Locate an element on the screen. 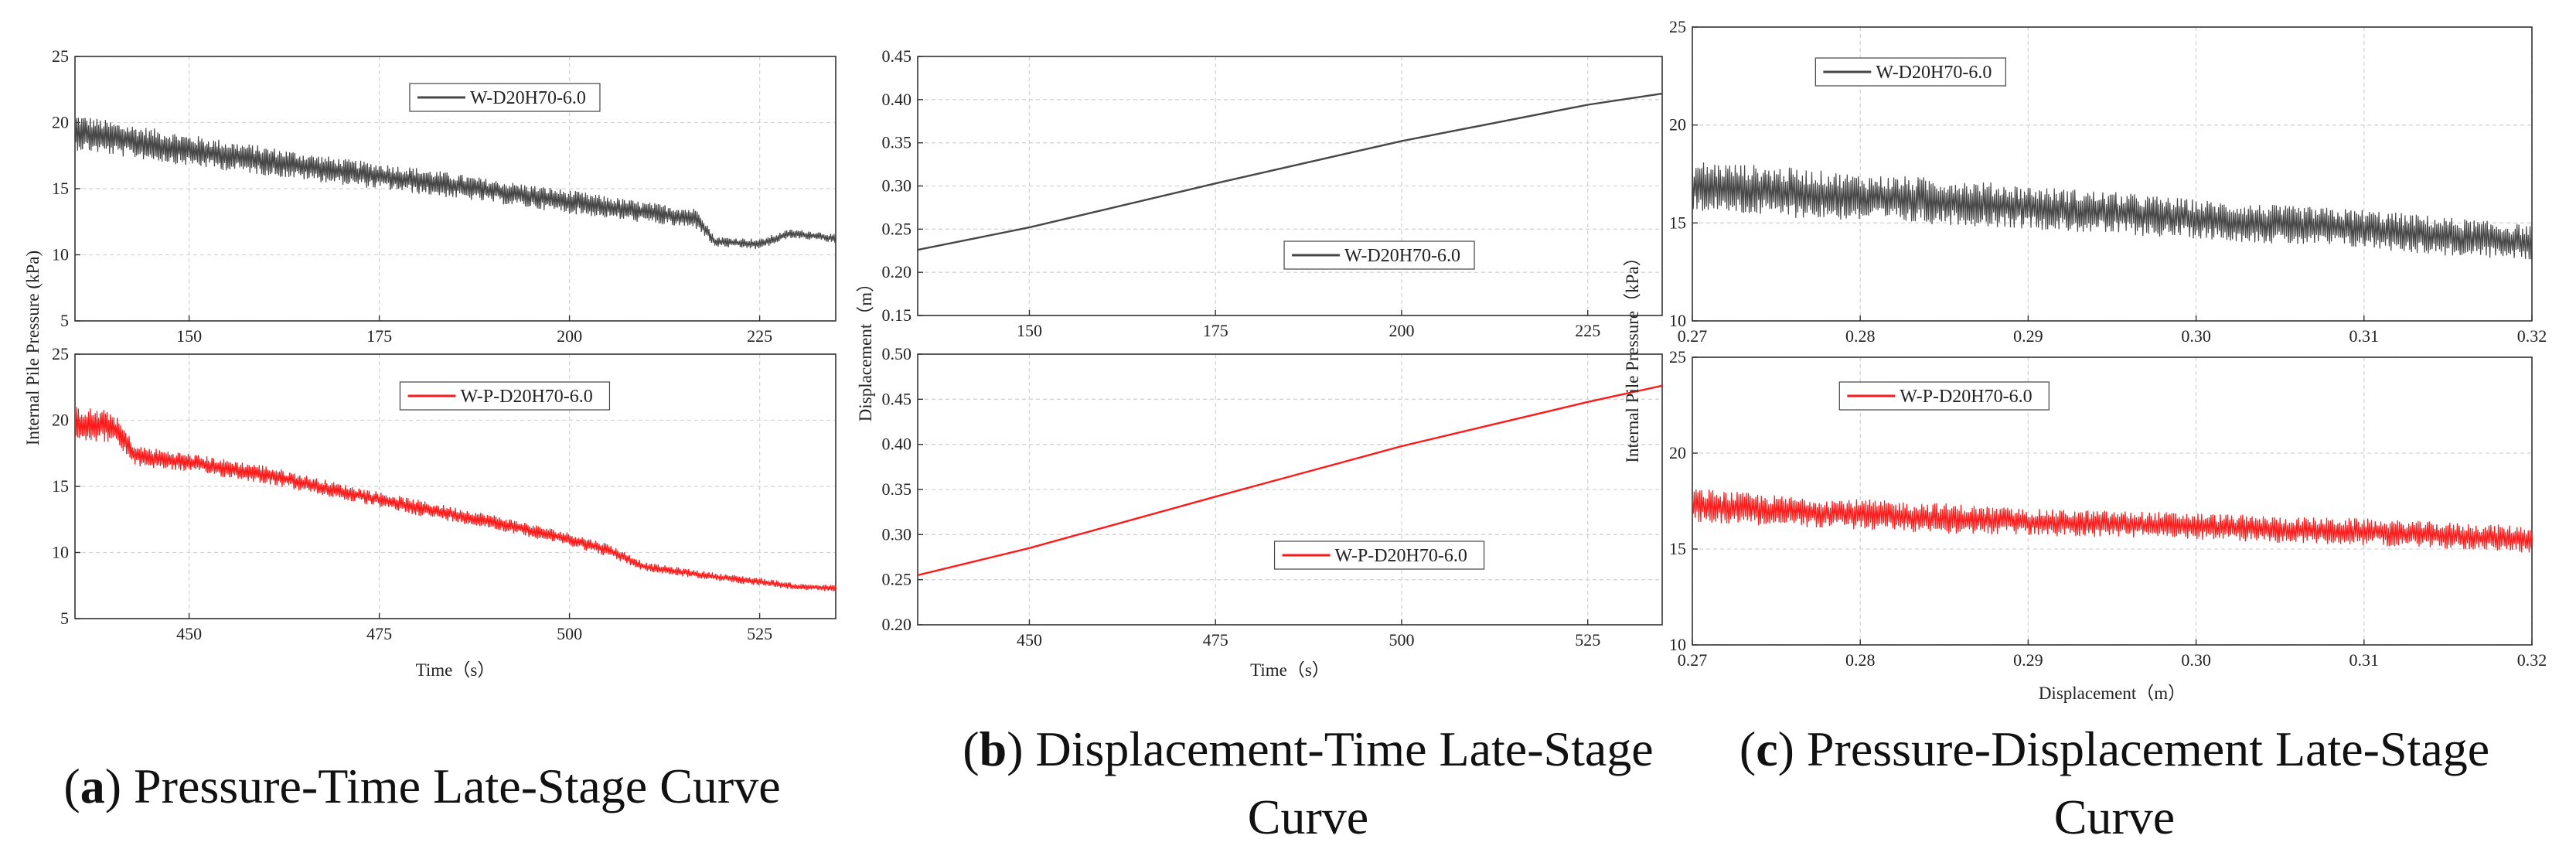 This screenshot has width=2576, height=856. y-tick-label: 0.15 is located at coordinates (897, 315).